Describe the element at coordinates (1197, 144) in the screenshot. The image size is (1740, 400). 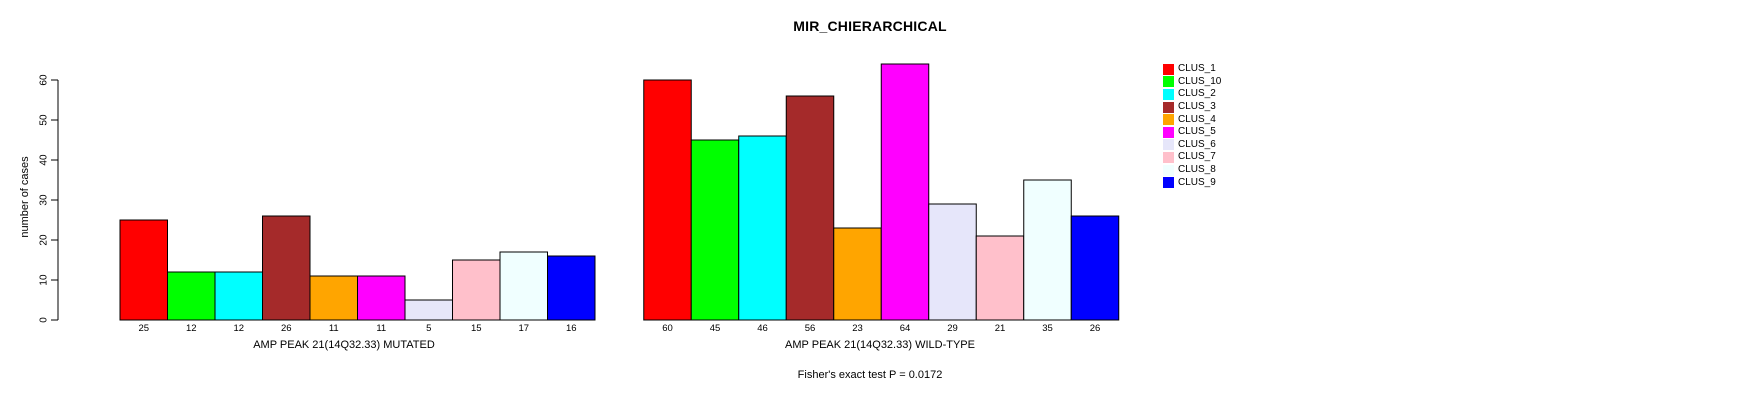
I see `legend-label: CLUS_6` at that location.